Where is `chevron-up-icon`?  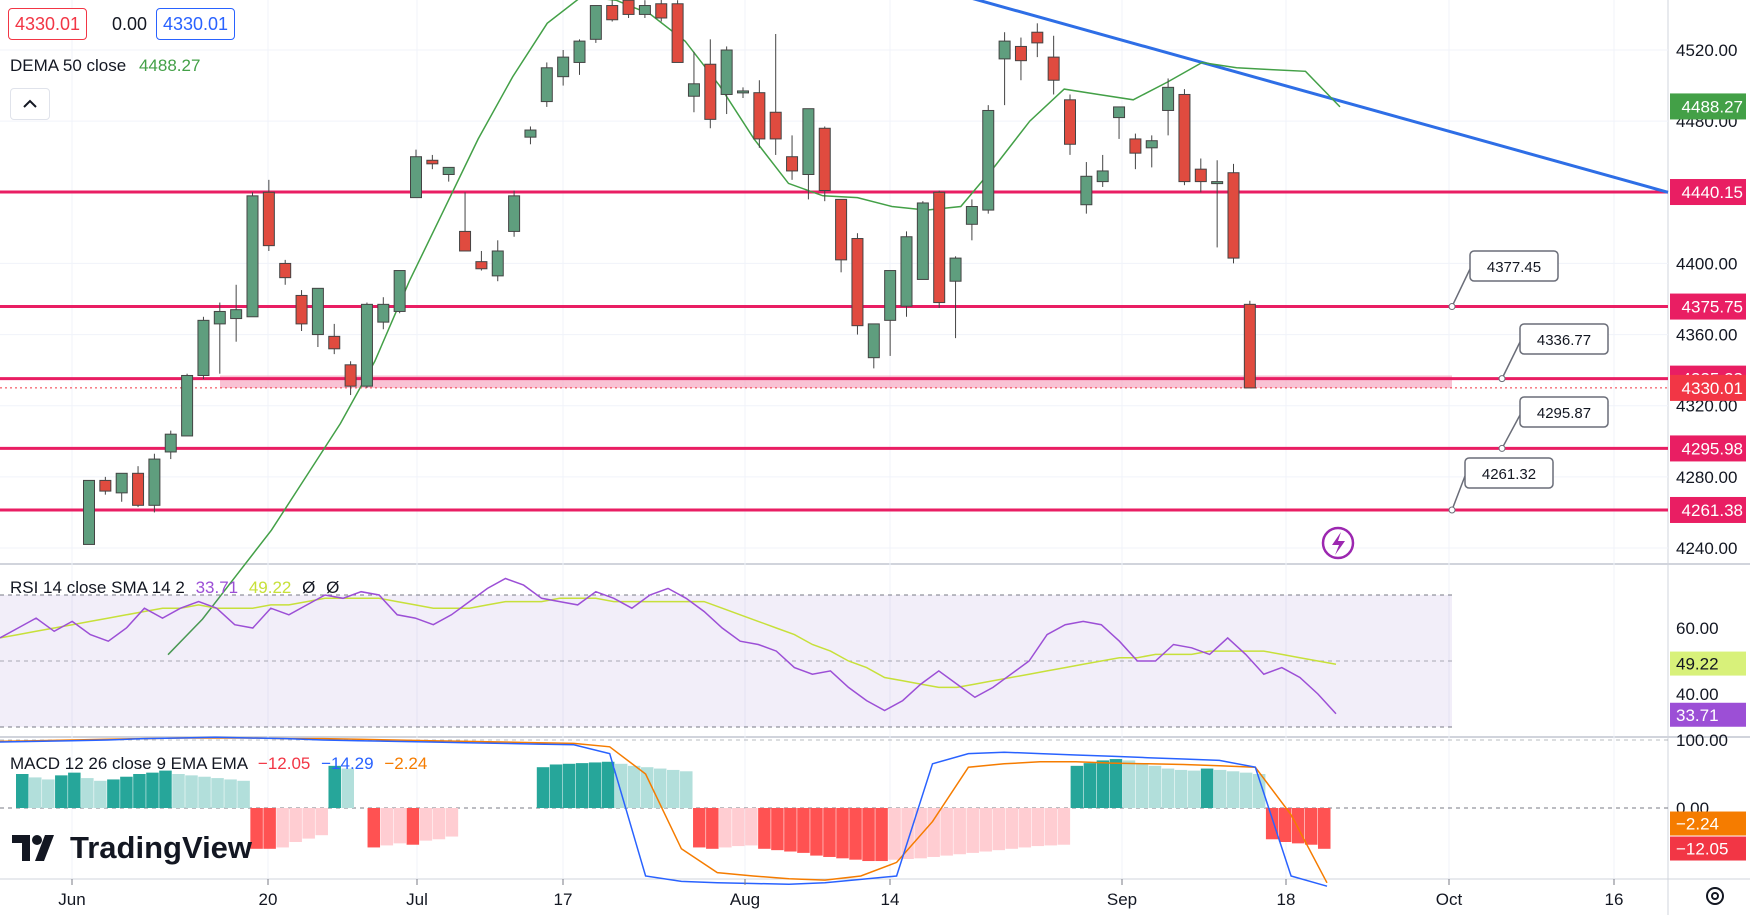 chevron-up-icon is located at coordinates (30, 103).